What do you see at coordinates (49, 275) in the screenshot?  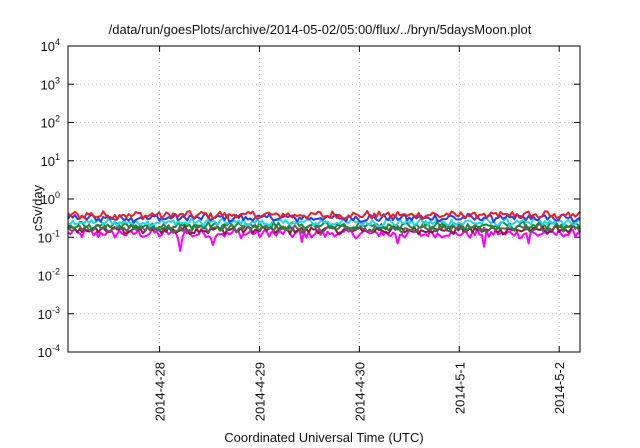 I see `y-tick-label: 10⁻²` at bounding box center [49, 275].